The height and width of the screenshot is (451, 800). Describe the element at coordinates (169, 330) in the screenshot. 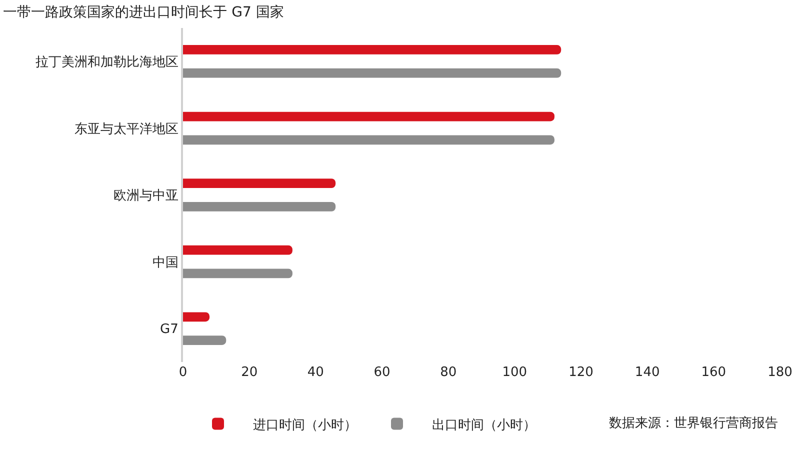

I see `y-tick-label: G7` at that location.